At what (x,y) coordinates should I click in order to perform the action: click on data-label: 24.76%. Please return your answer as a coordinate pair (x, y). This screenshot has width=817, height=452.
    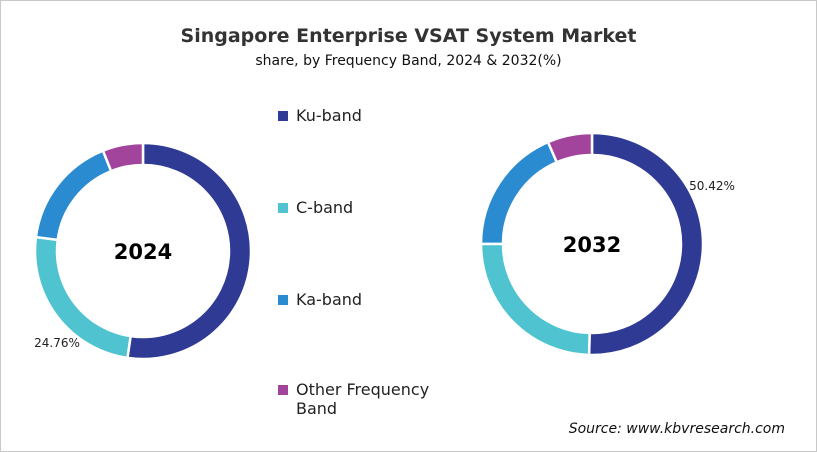
    Looking at the image, I should click on (57, 343).